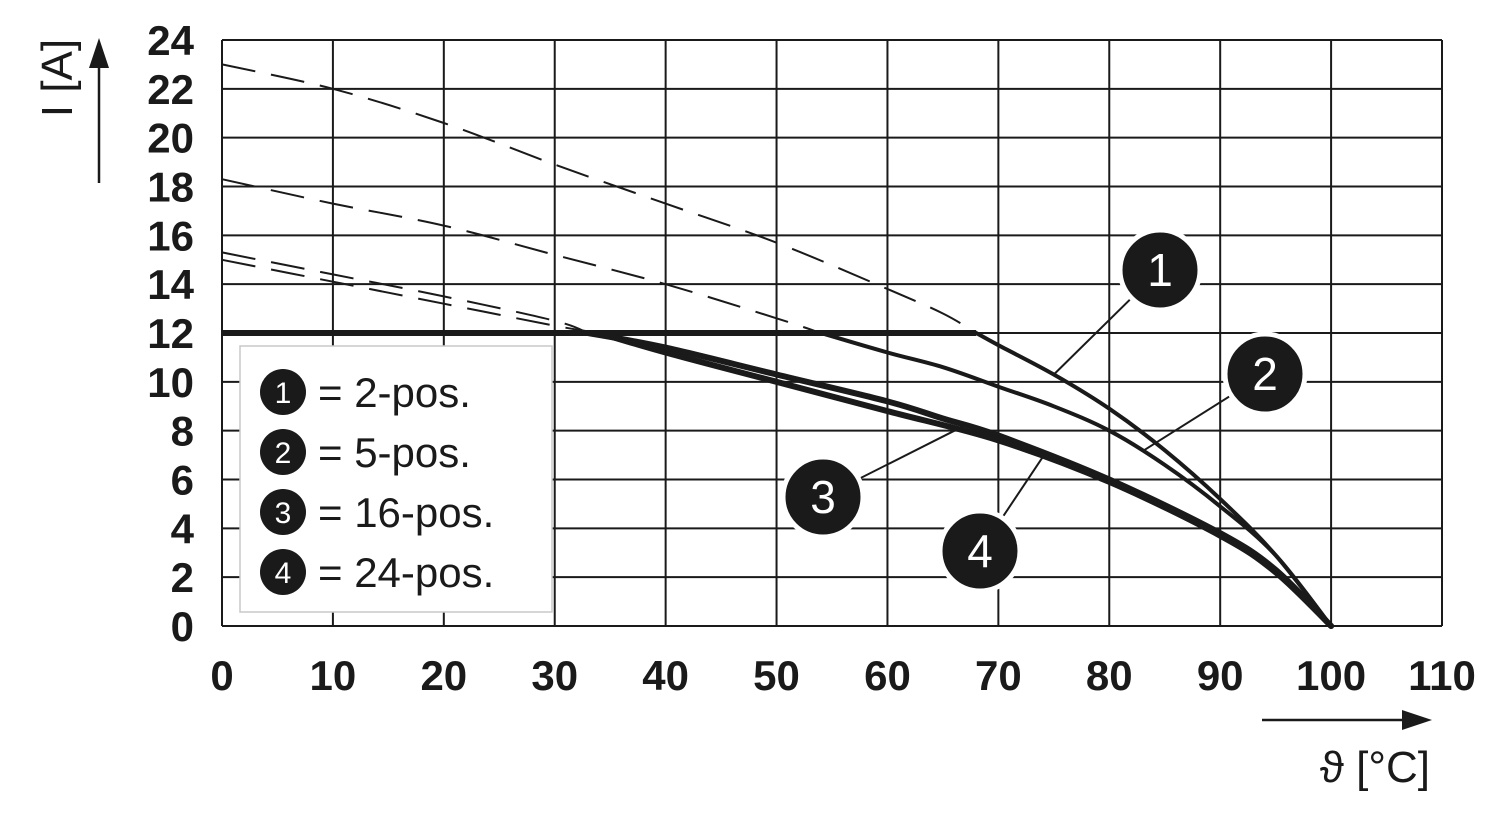  What do you see at coordinates (57, 78) in the screenshot?
I see `y-axis-label: I [A]` at bounding box center [57, 78].